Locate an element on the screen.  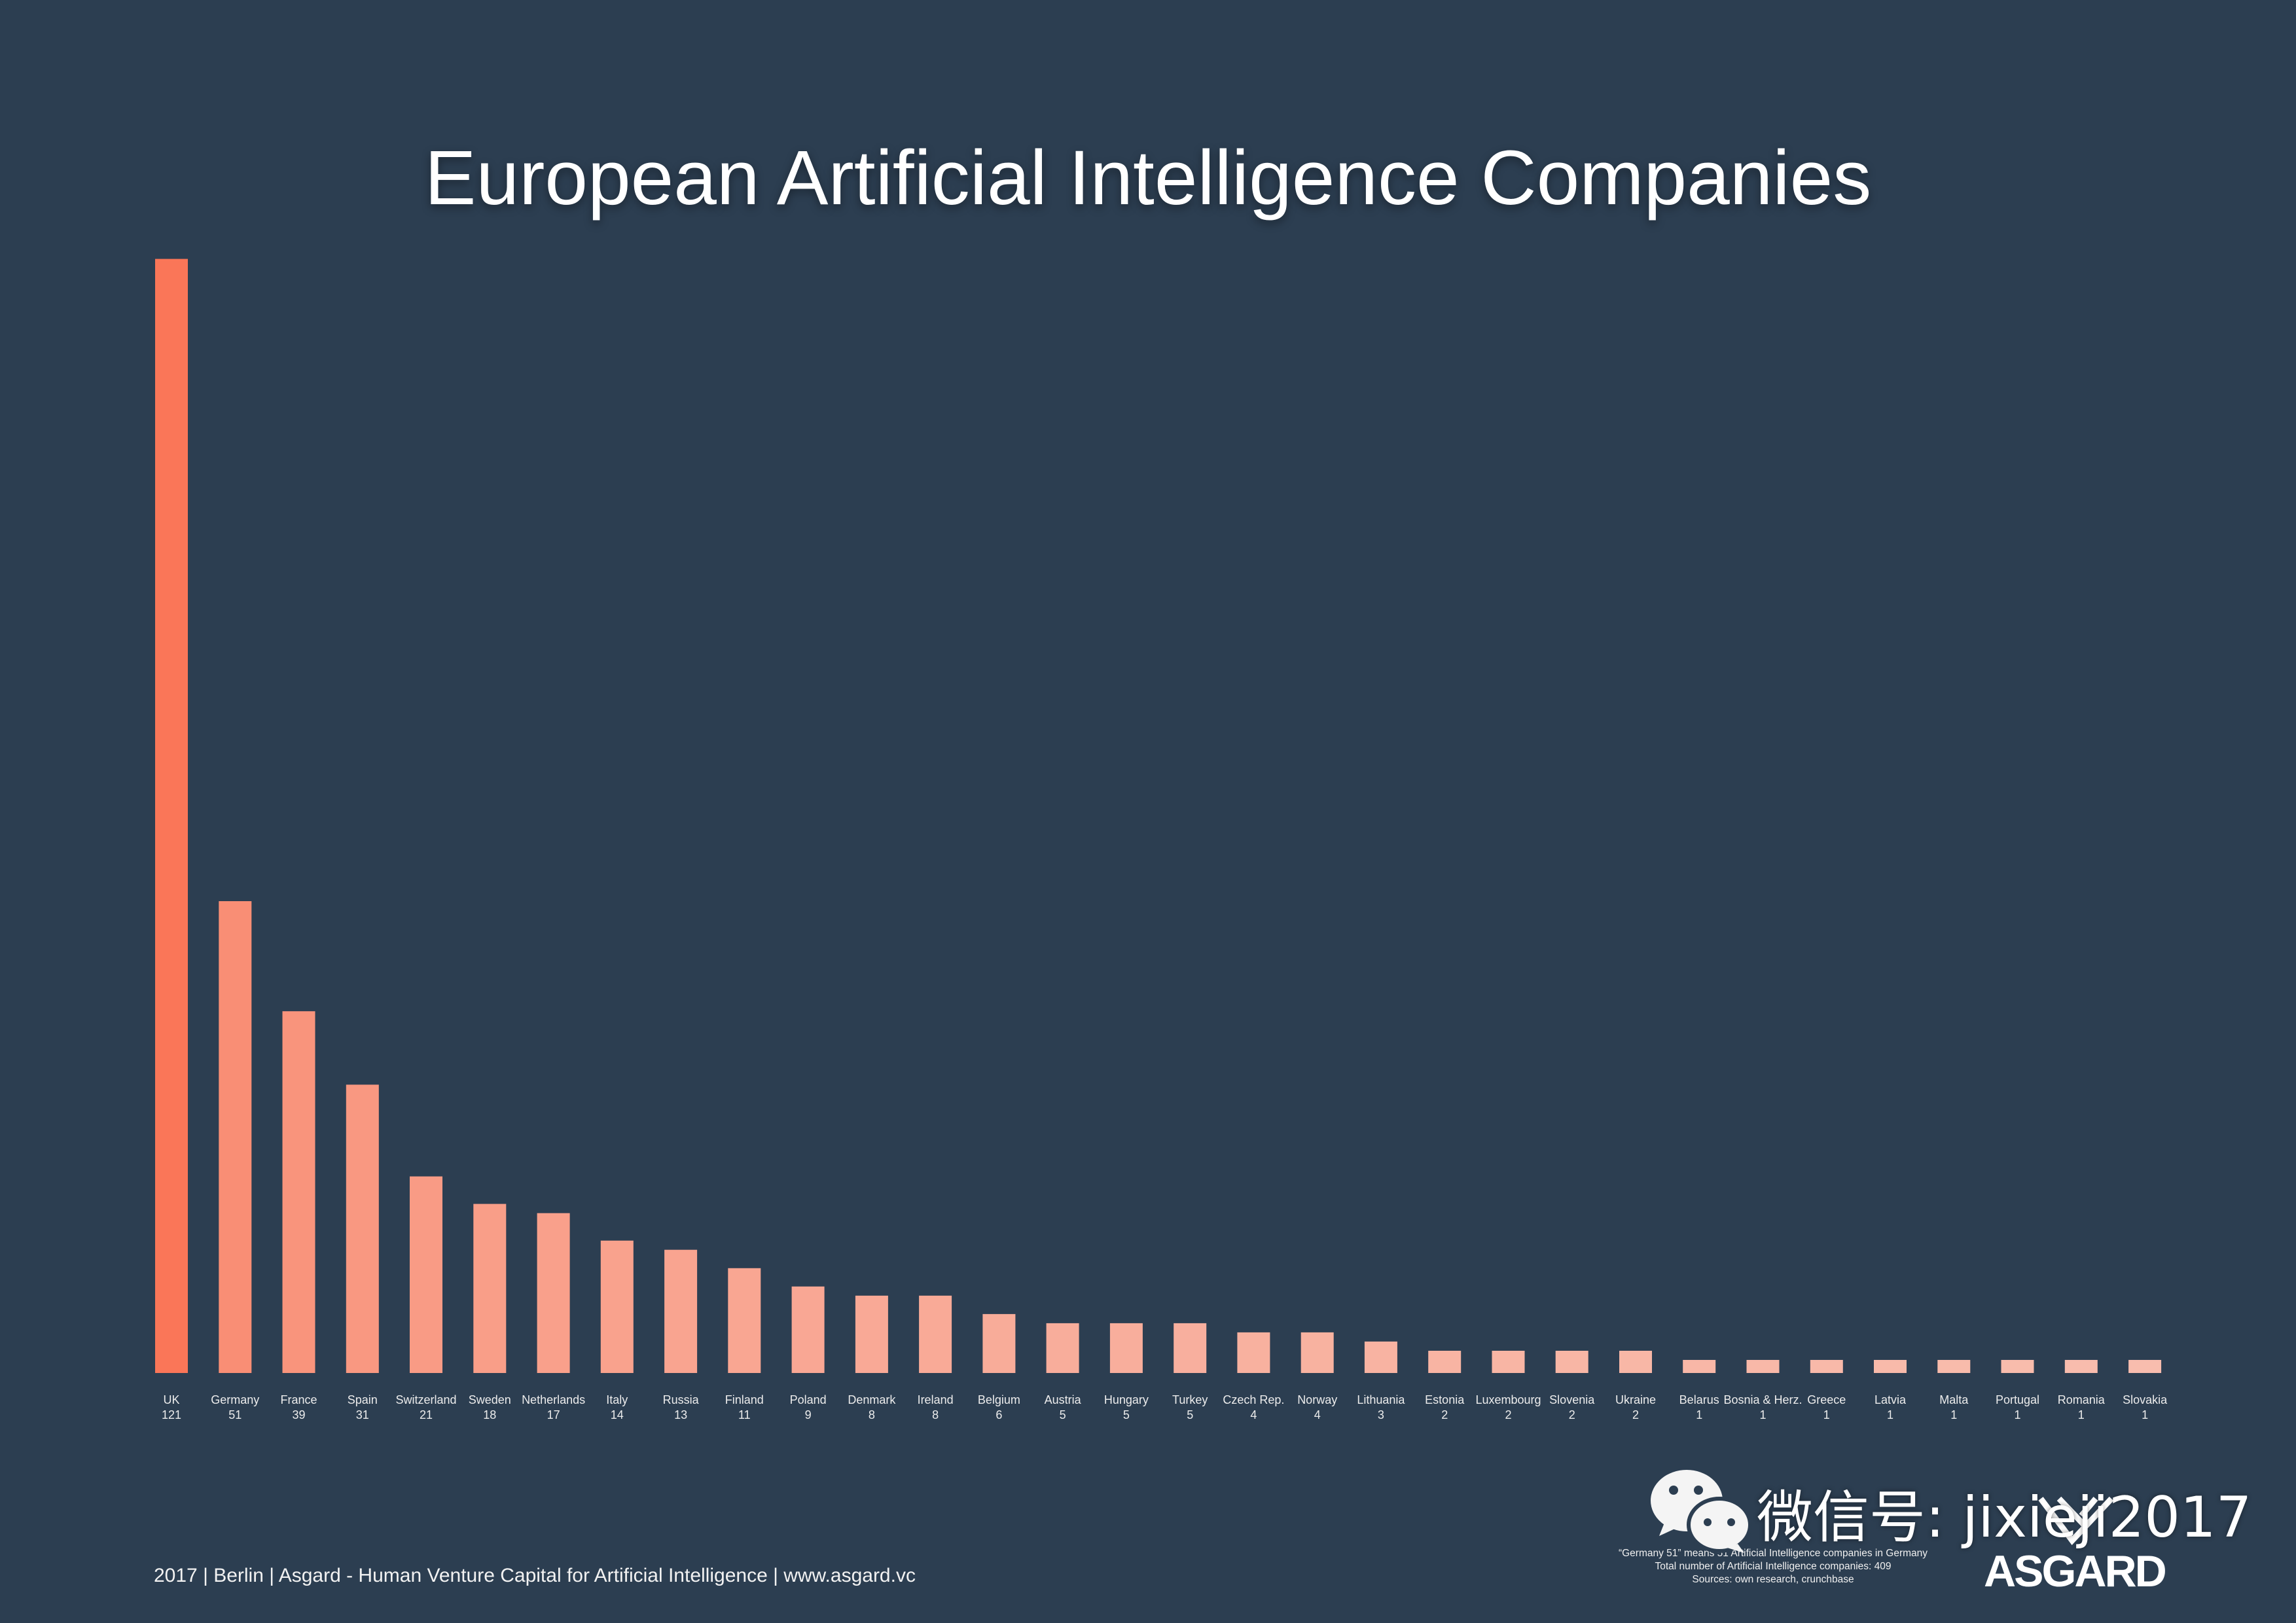
value-label-hungary: 5 is located at coordinates (1126, 1414).